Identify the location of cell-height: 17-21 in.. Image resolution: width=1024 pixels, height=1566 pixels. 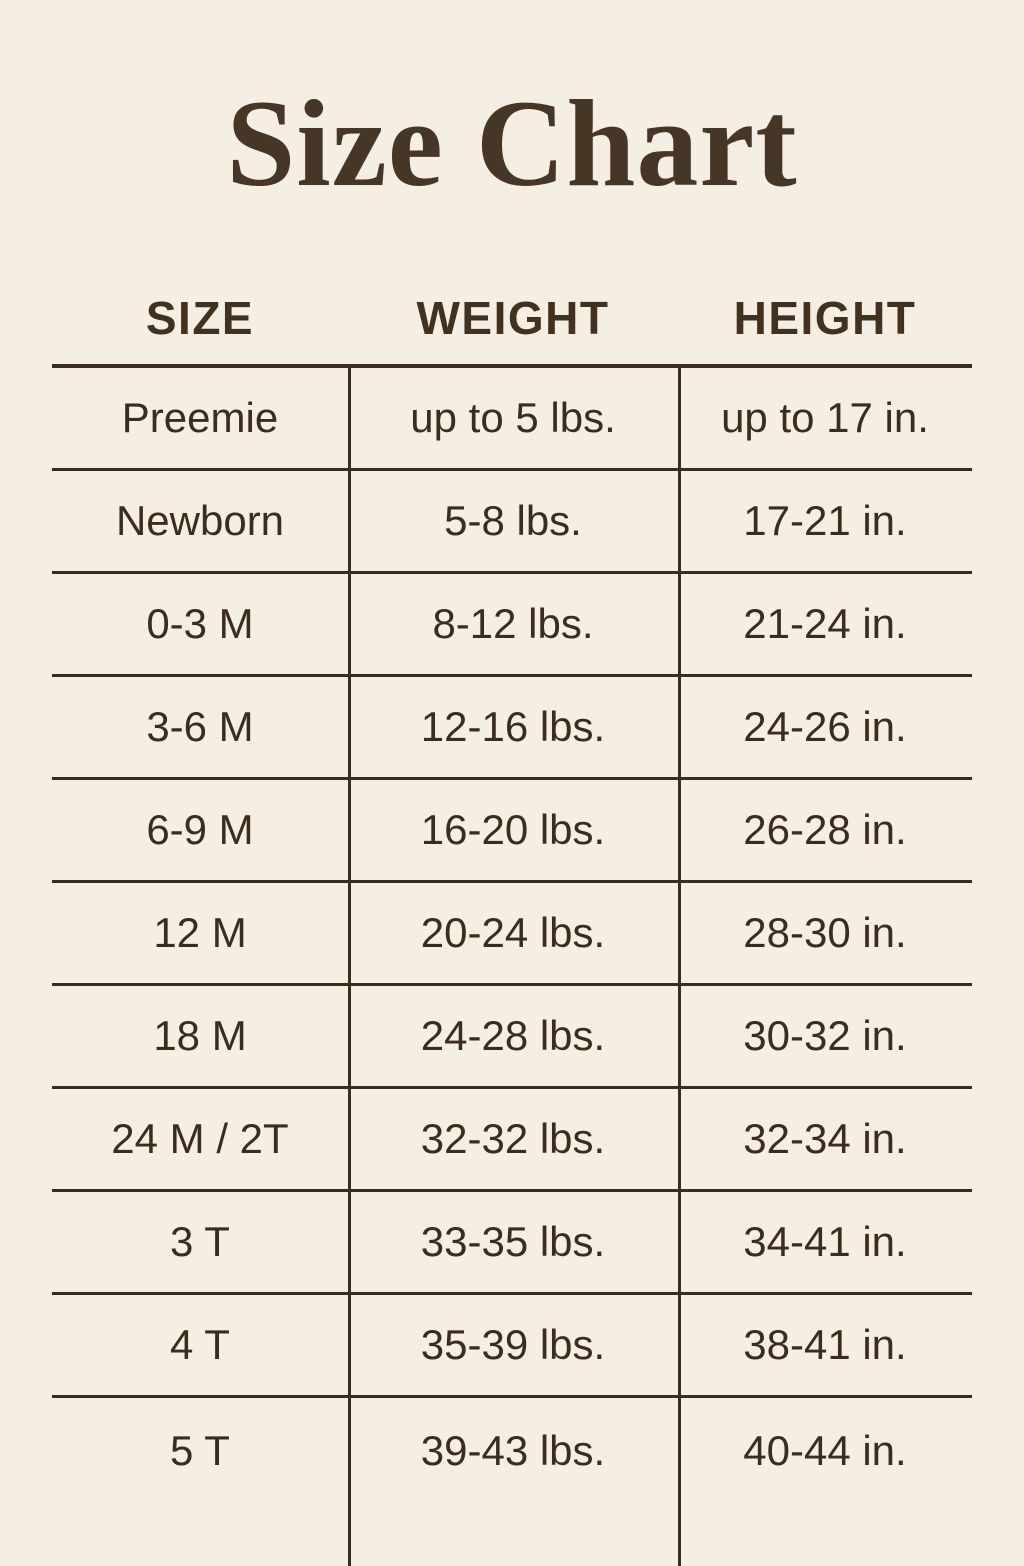
(825, 520).